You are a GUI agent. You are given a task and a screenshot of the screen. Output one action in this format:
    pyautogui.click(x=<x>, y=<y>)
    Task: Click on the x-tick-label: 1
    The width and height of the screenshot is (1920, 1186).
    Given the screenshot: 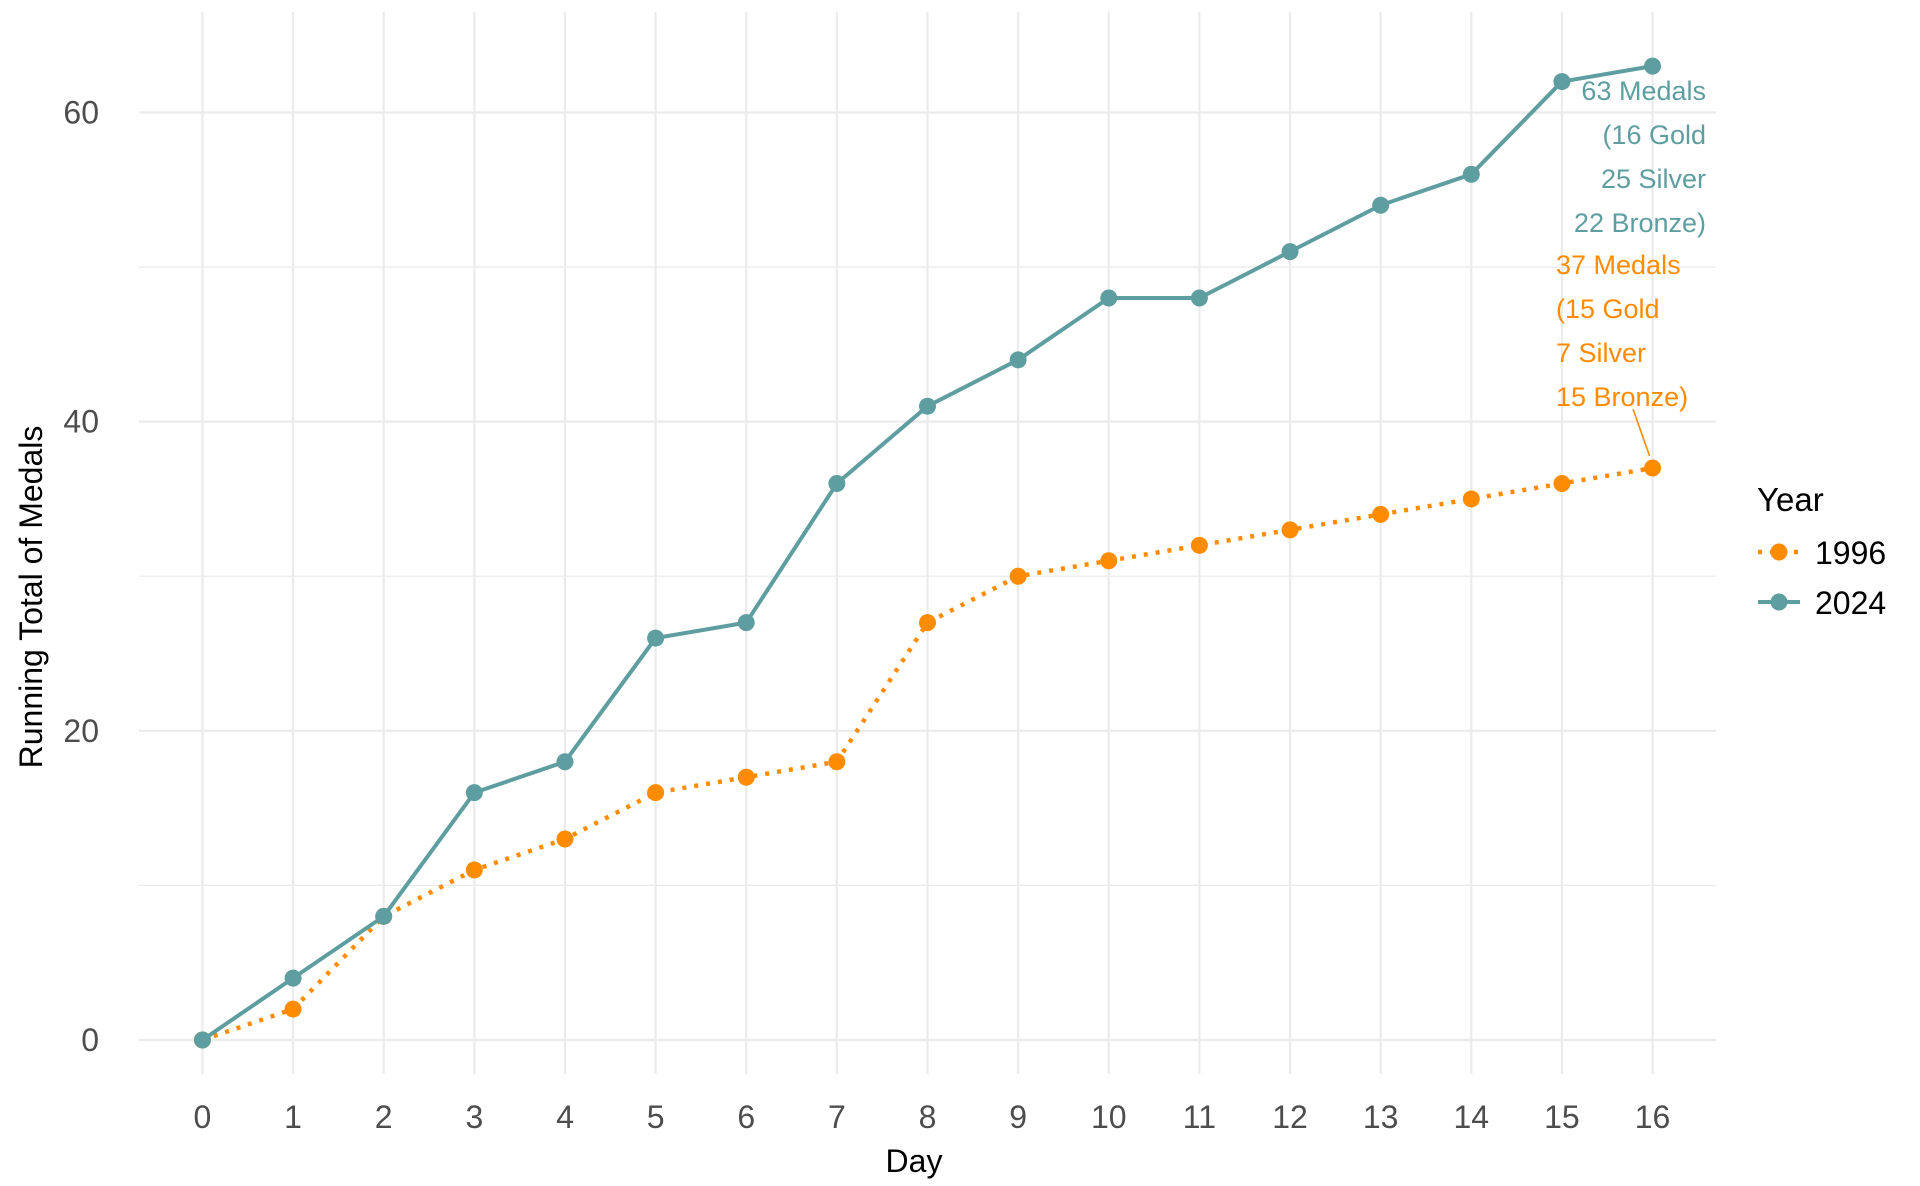 What is the action you would take?
    pyautogui.click(x=293, y=1117)
    